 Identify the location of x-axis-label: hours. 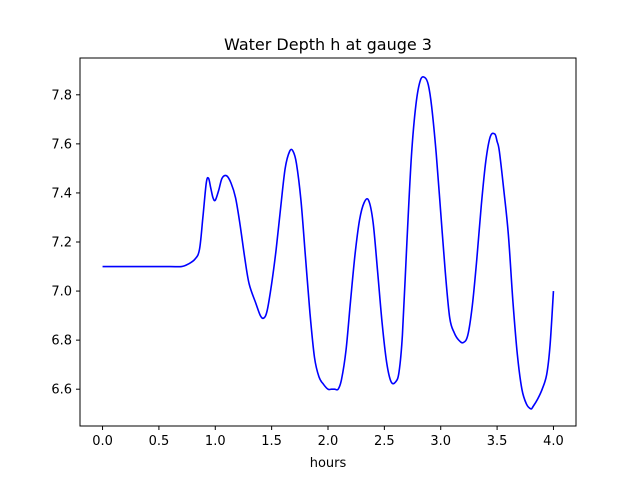
(328, 463).